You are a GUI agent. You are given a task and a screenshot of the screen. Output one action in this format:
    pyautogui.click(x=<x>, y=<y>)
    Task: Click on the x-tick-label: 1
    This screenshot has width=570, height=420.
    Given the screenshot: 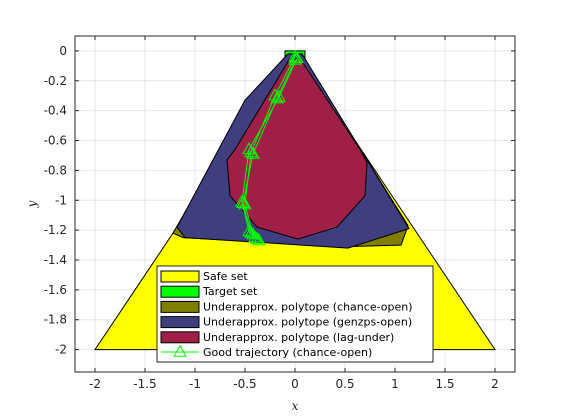 What is the action you would take?
    pyautogui.click(x=395, y=384)
    